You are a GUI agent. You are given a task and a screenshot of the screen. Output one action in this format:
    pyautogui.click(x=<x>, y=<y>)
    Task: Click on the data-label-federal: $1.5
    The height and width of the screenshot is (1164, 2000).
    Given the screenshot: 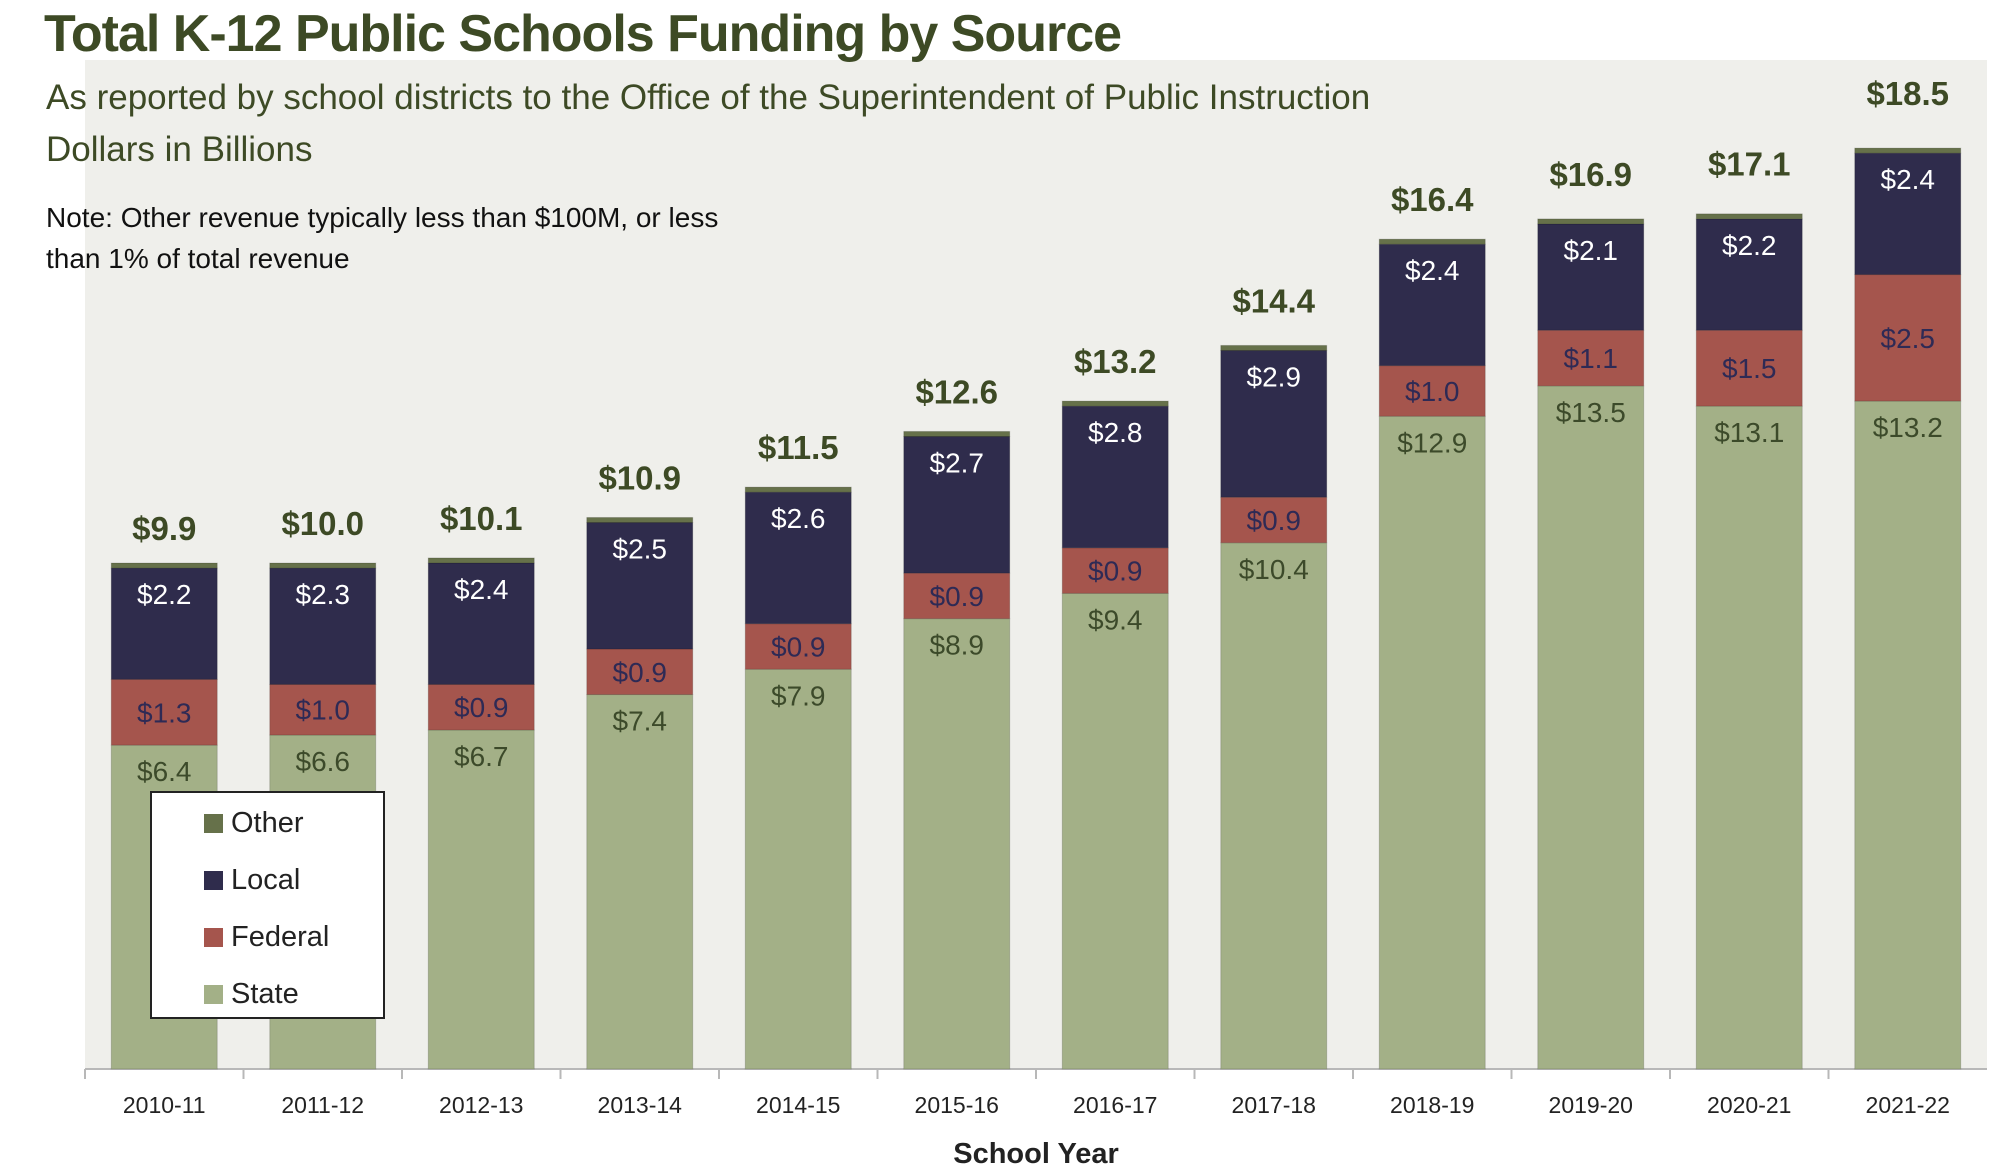 What is the action you would take?
    pyautogui.click(x=1749, y=368)
    